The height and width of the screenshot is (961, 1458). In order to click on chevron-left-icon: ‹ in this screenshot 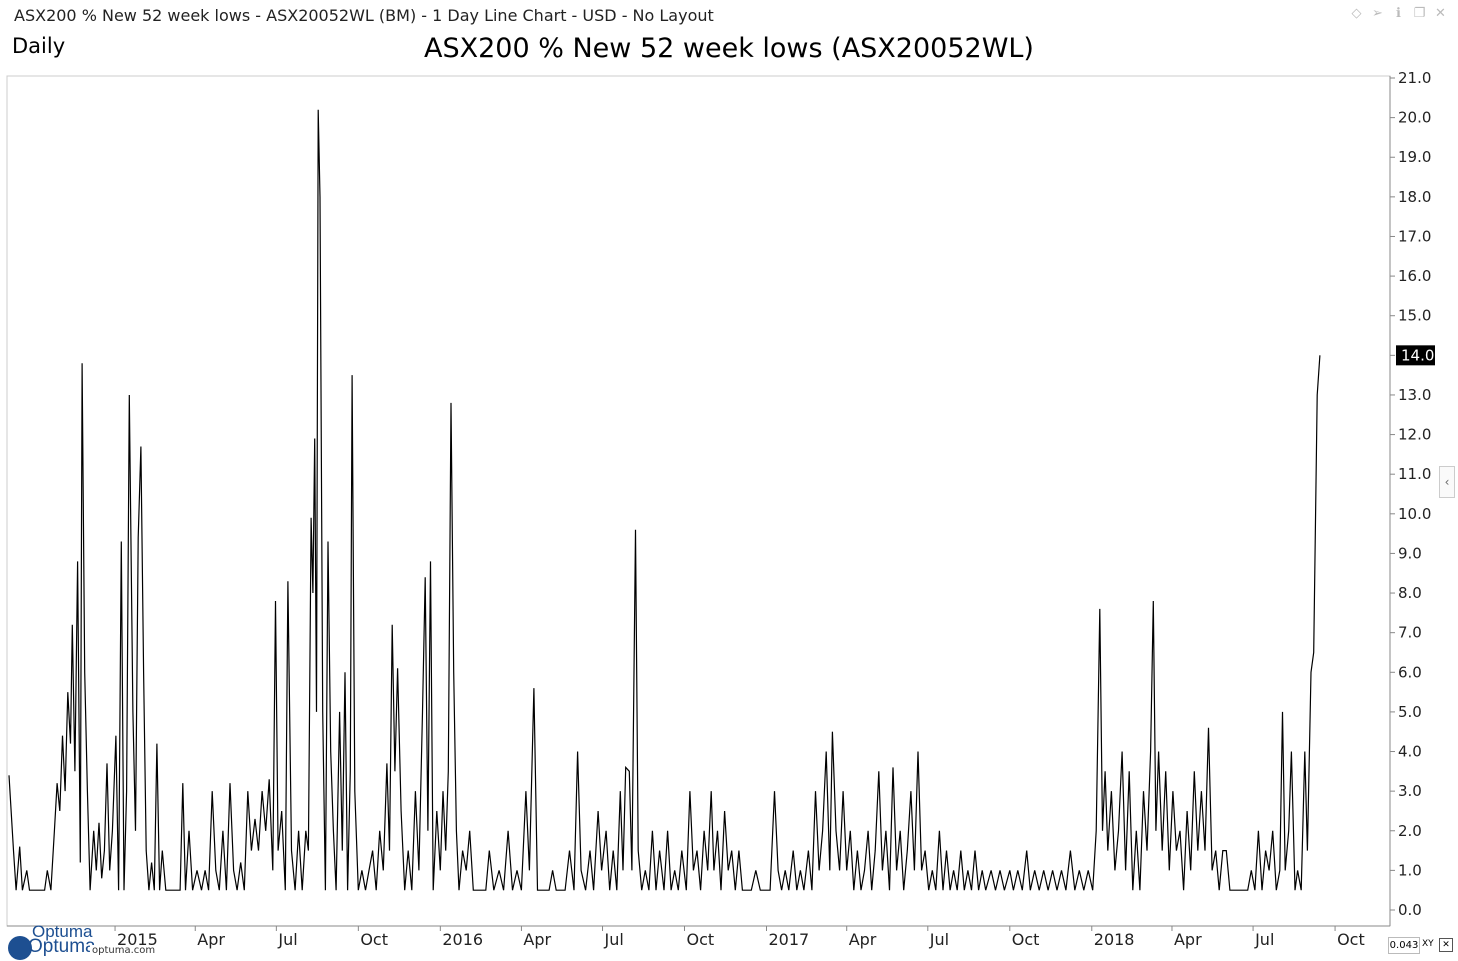, I will do `click(1447, 482)`.